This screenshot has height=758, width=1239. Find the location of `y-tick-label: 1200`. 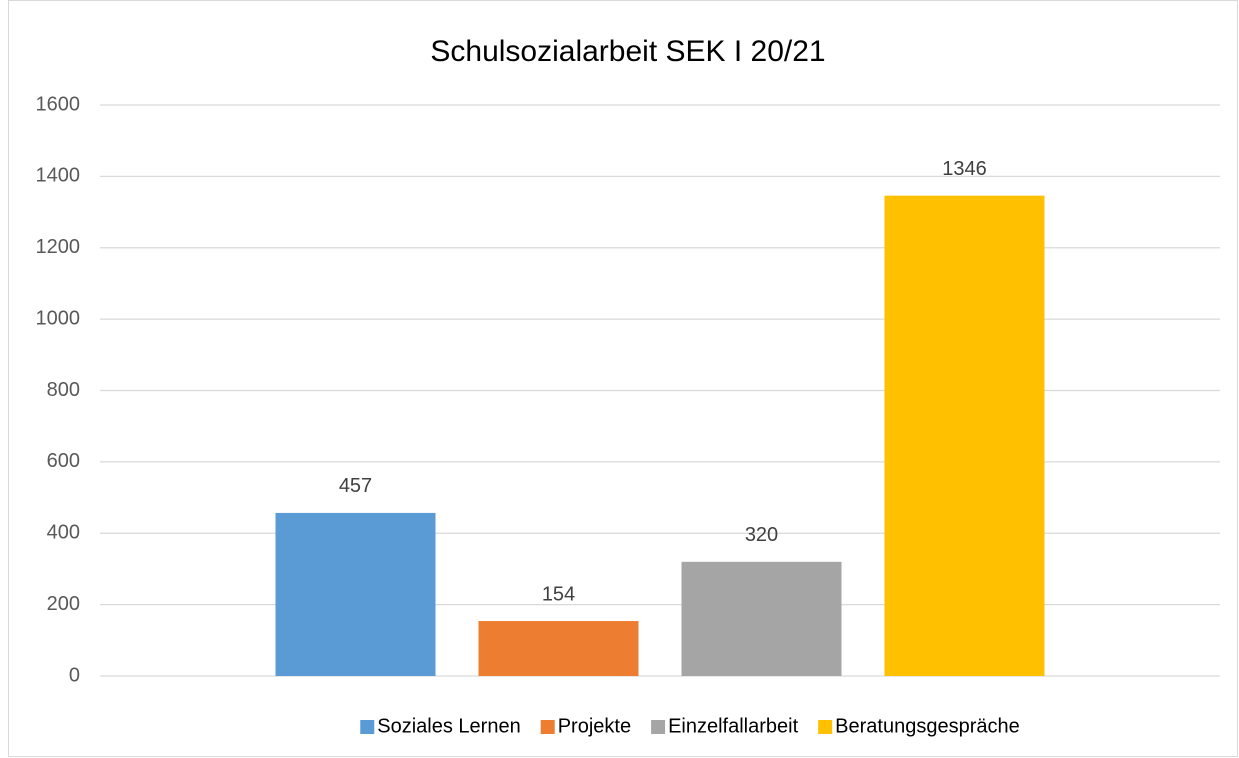

y-tick-label: 1200 is located at coordinates (58, 247).